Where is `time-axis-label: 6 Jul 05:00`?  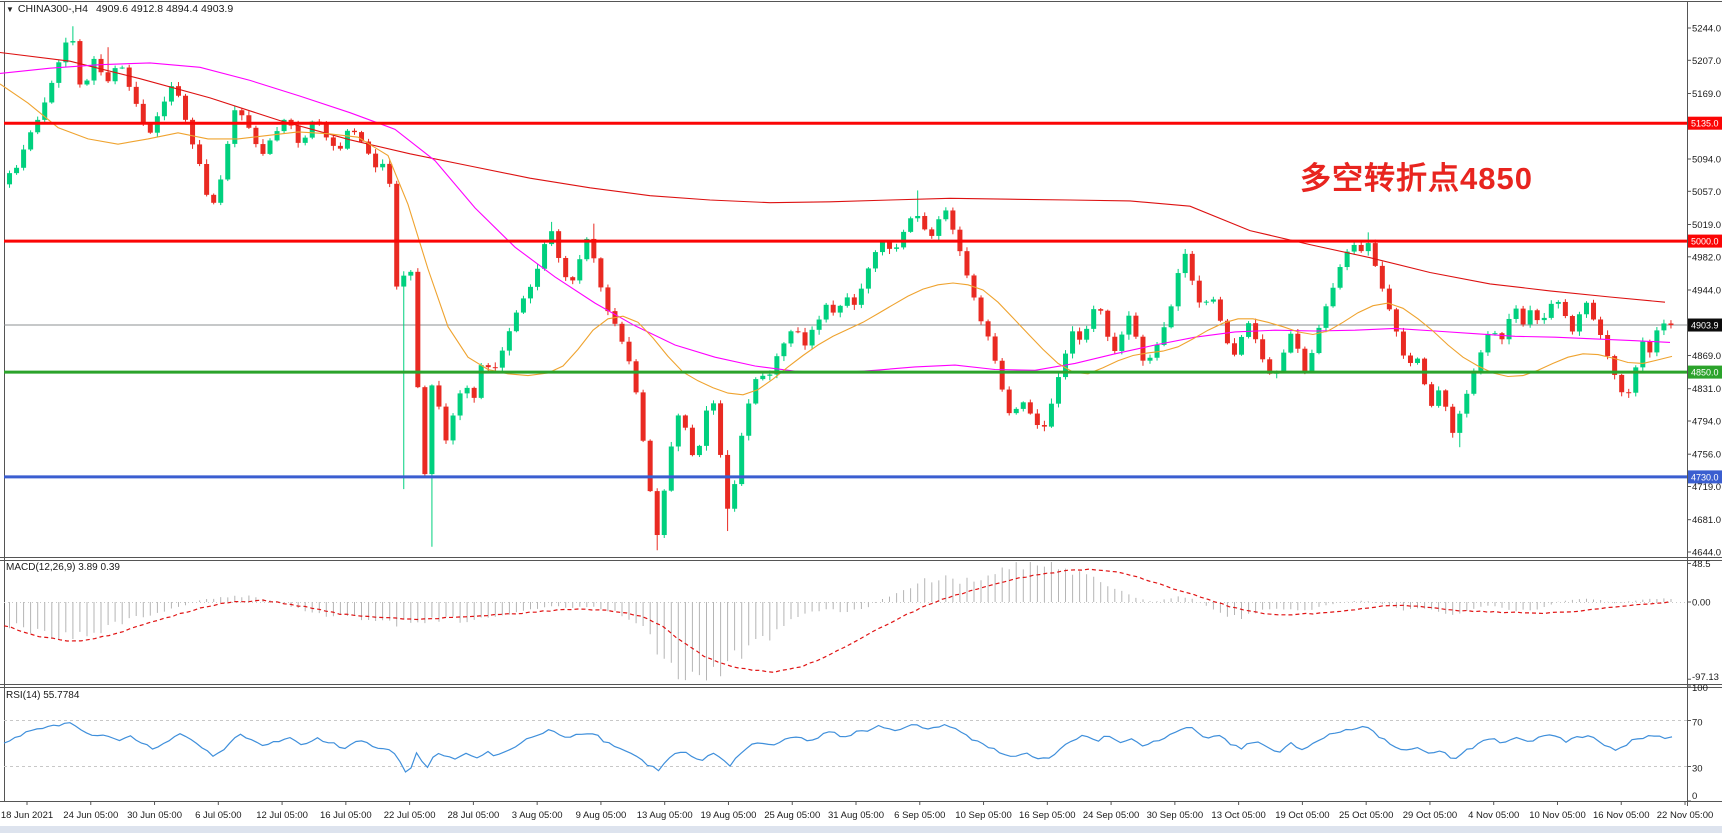
time-axis-label: 6 Jul 05:00 is located at coordinates (218, 815).